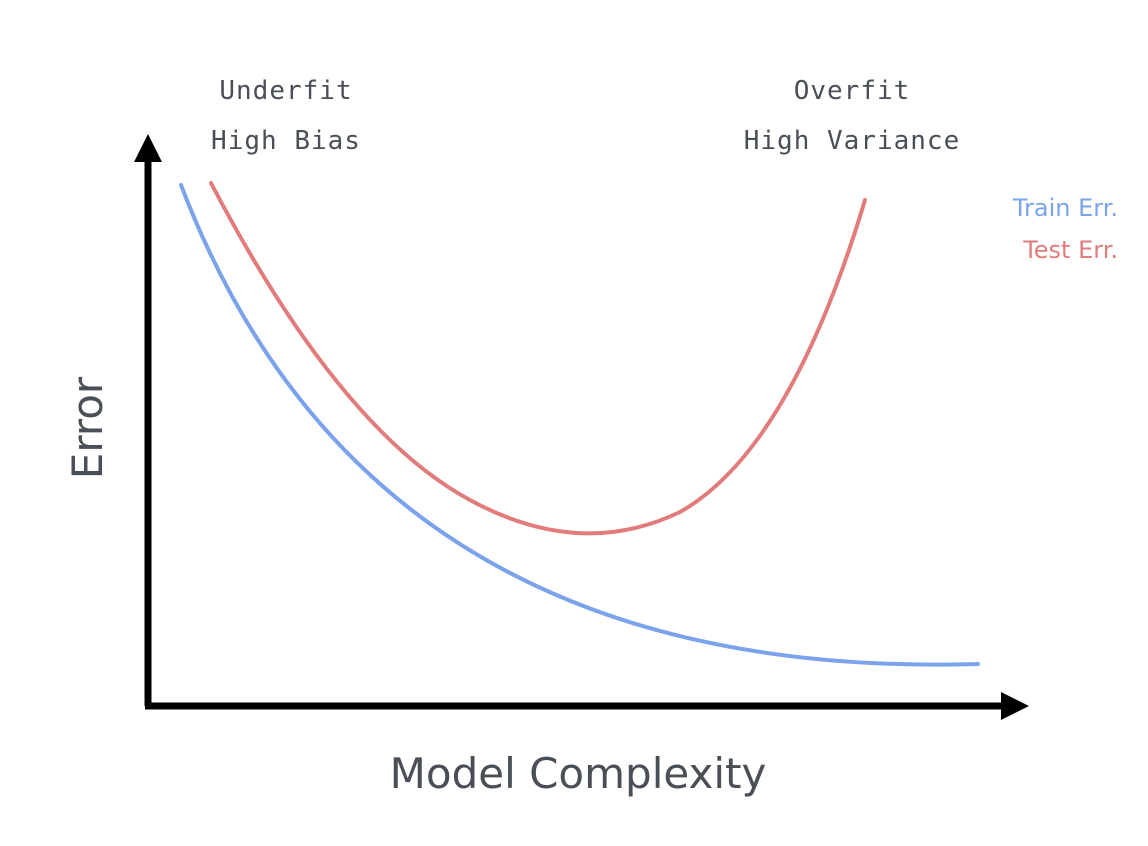 This screenshot has height=846, width=1148. What do you see at coordinates (1070, 250) in the screenshot?
I see `legend-test-error: Test Err.` at bounding box center [1070, 250].